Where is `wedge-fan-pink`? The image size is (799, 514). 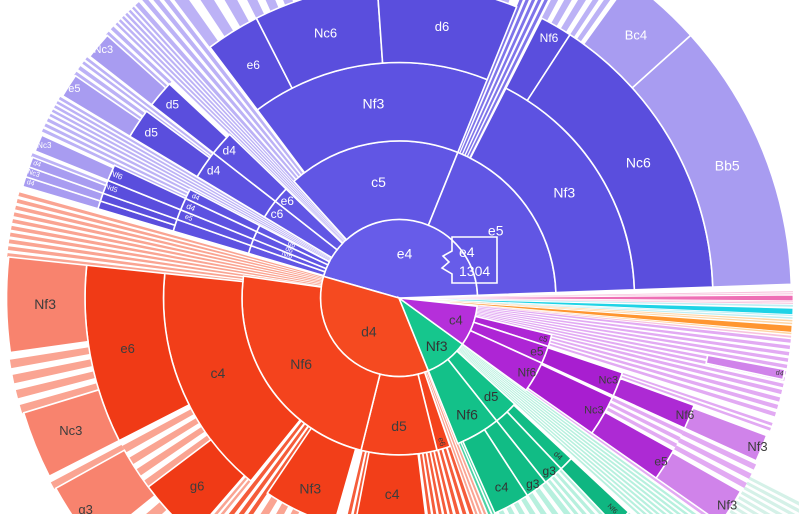
wedge-fan-pink is located at coordinates (596, 298).